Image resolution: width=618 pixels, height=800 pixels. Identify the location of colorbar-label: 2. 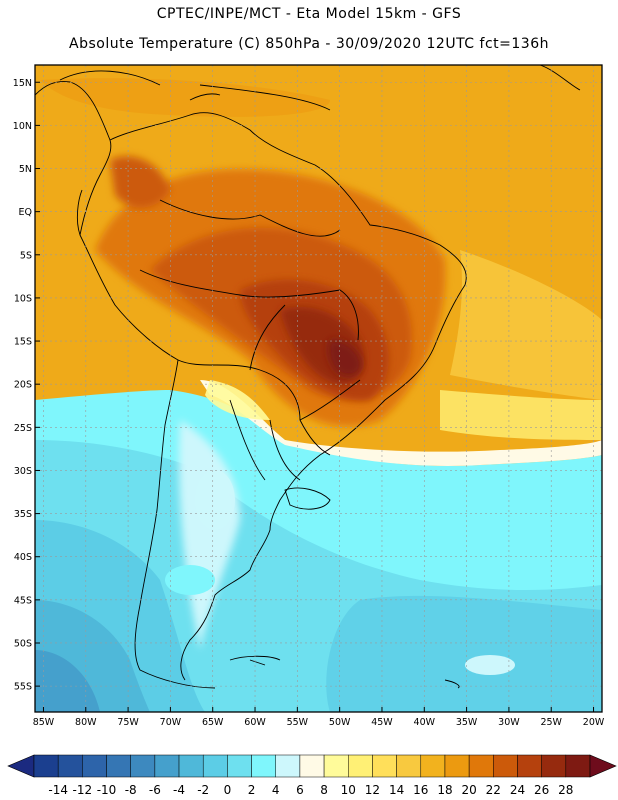
(252, 790).